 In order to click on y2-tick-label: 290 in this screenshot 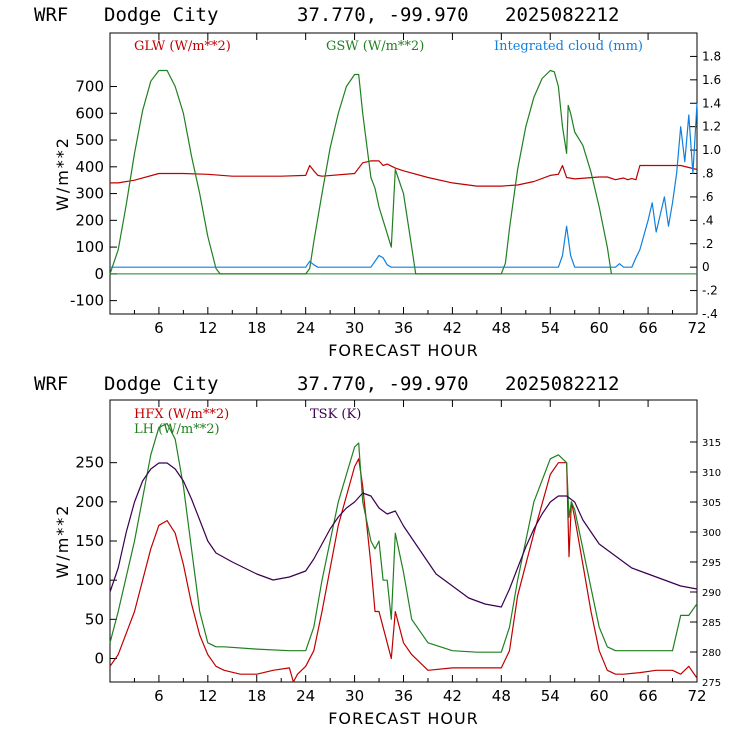, I will do `click(711, 593)`.